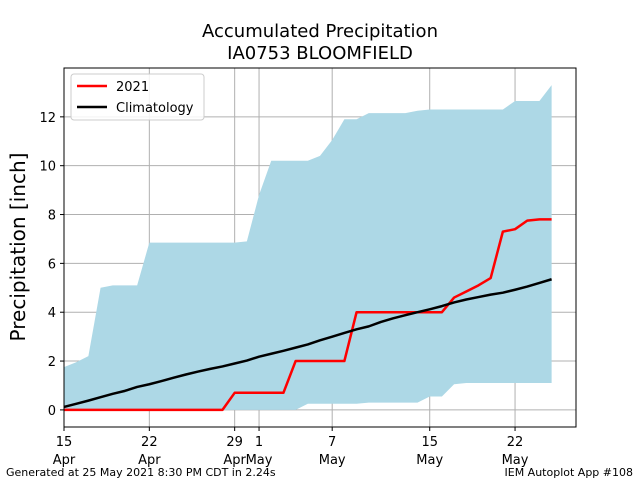 Image resolution: width=640 pixels, height=480 pixels. I want to click on y-tick-label: 0, so click(52, 411).